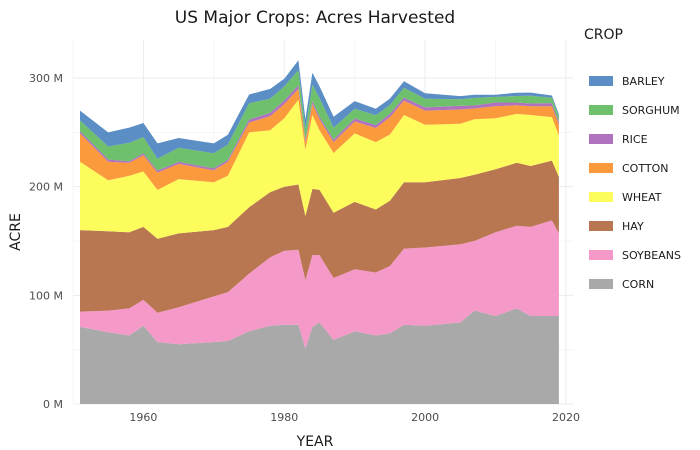  Describe the element at coordinates (635, 139) in the screenshot. I see `legend-label: RICE` at that location.